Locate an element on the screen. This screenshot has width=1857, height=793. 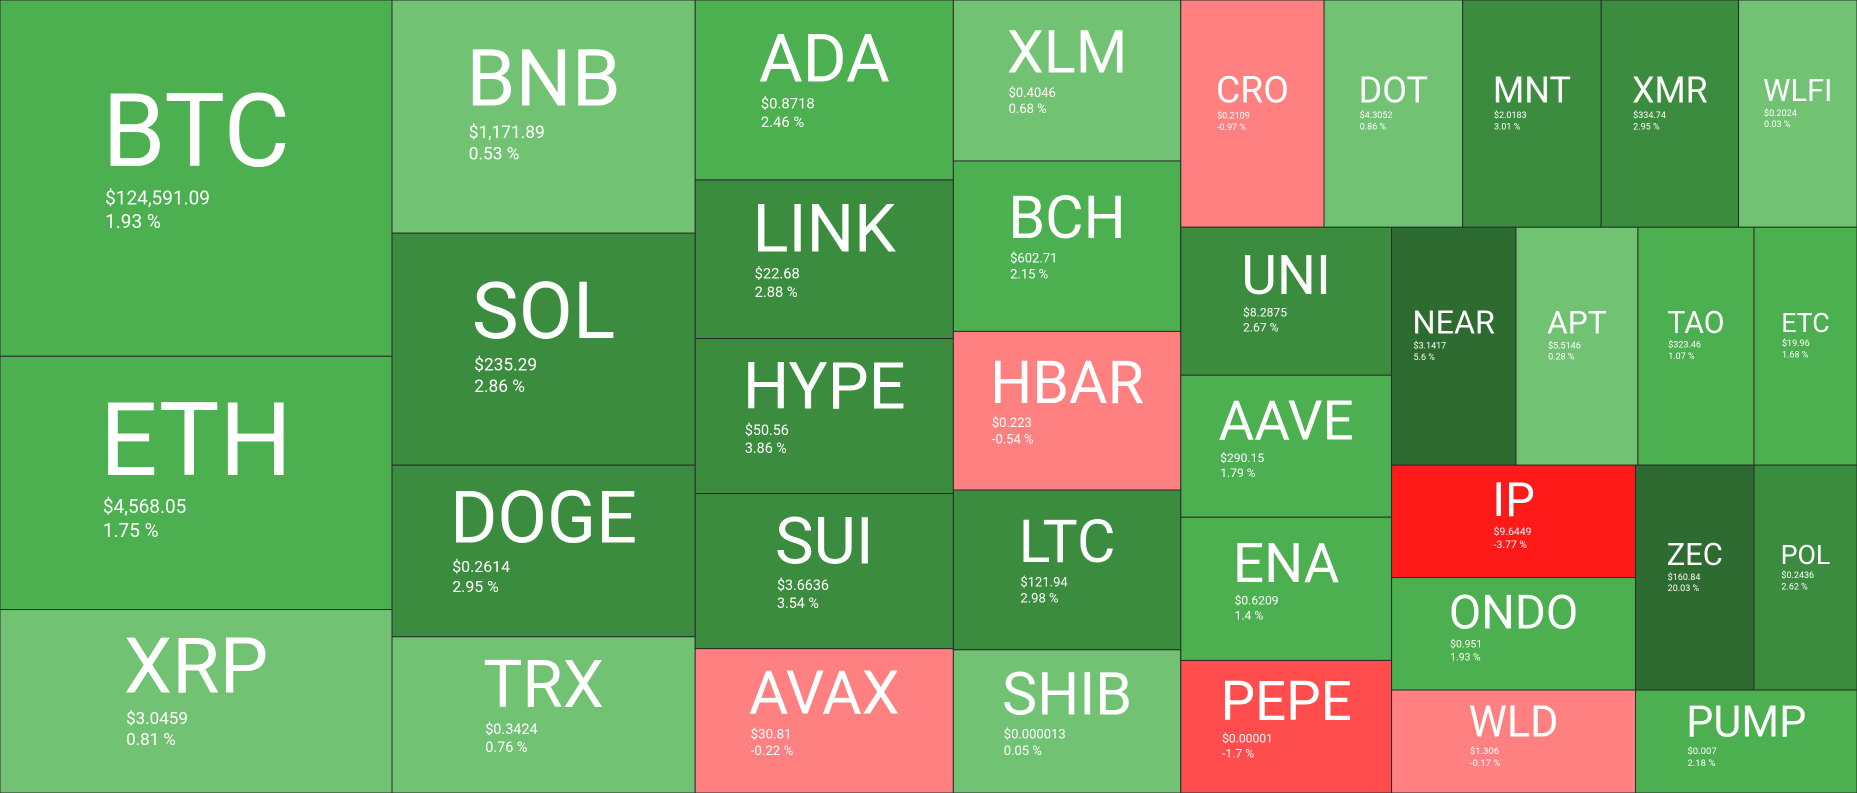
price-label: $3.0459 is located at coordinates (157, 719).